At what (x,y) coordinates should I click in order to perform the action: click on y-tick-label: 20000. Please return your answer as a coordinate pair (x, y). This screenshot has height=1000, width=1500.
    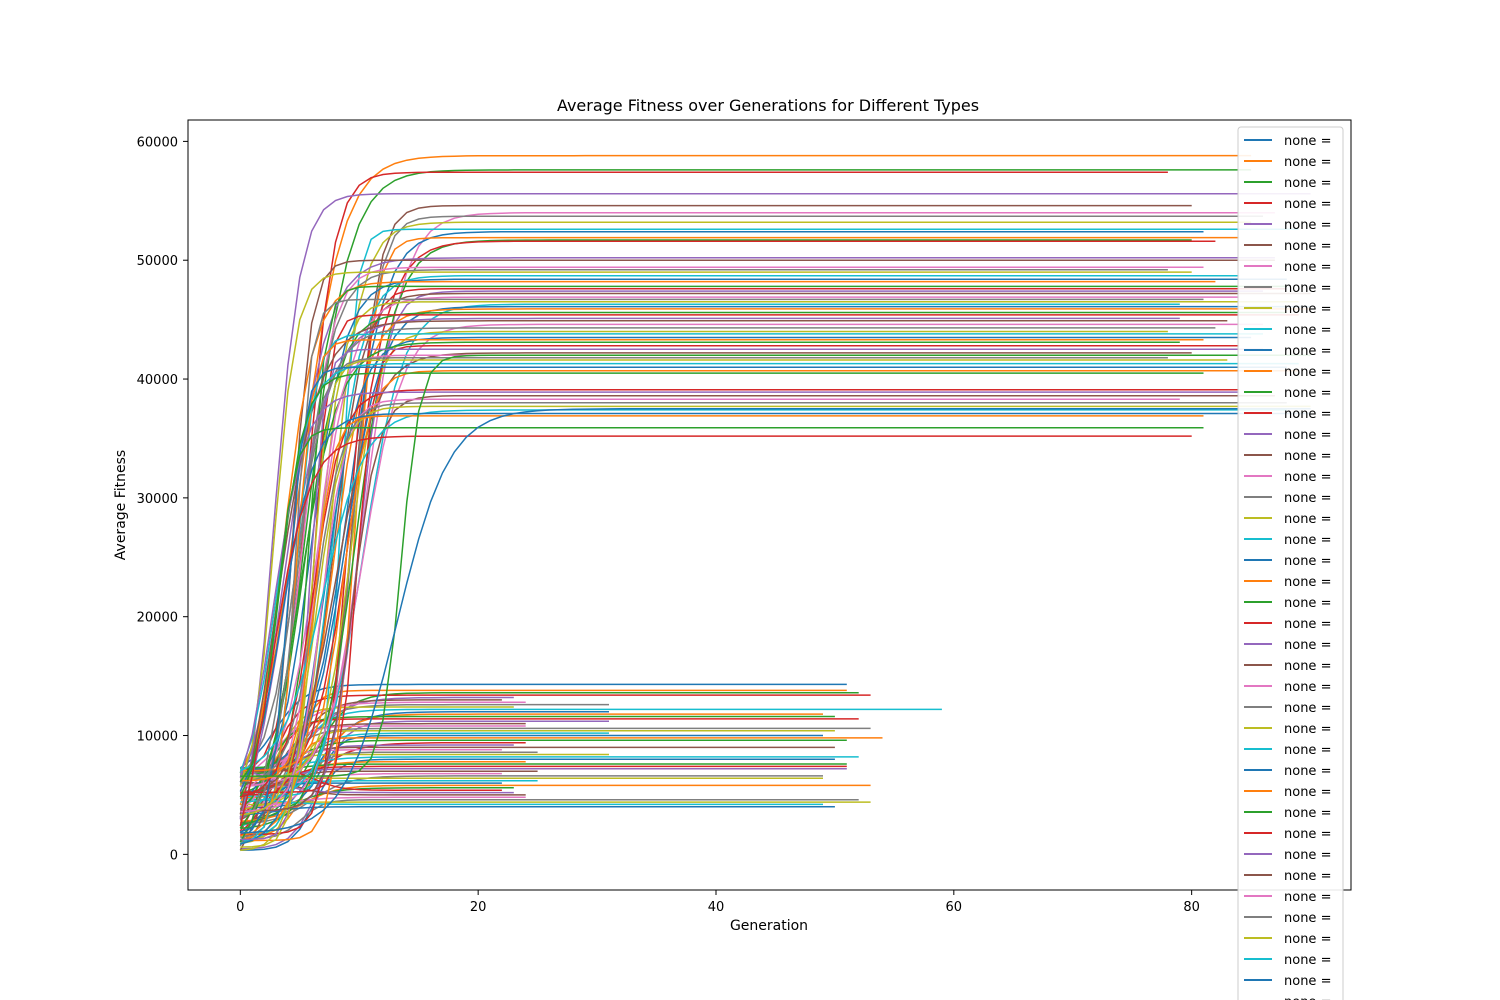
    Looking at the image, I should click on (157, 618).